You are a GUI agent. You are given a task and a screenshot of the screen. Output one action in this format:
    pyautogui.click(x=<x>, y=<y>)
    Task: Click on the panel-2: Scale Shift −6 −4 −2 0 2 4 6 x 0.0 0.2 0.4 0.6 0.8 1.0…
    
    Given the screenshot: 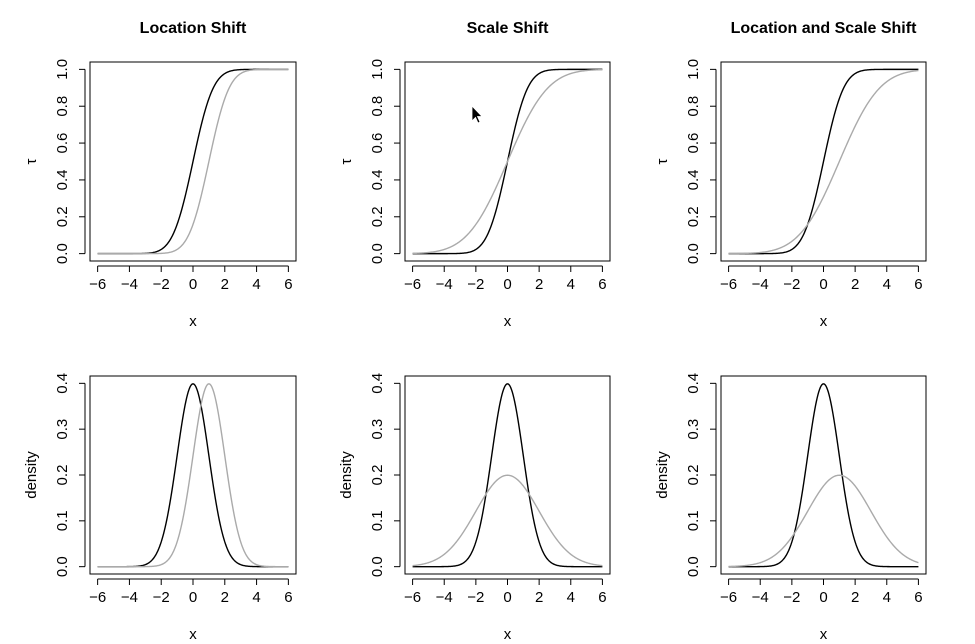 What is the action you would take?
    pyautogui.click(x=474, y=175)
    